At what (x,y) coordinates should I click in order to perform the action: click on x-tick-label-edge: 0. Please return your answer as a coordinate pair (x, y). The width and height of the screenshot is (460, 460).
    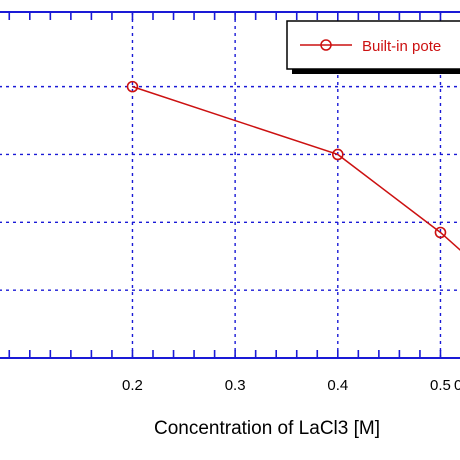
    Looking at the image, I should click on (457, 385).